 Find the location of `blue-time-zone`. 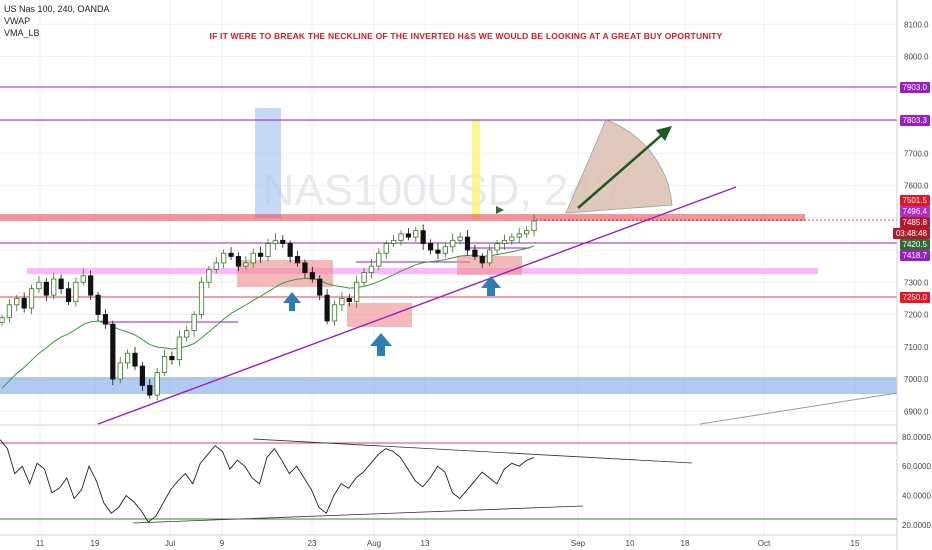

blue-time-zone is located at coordinates (268, 163).